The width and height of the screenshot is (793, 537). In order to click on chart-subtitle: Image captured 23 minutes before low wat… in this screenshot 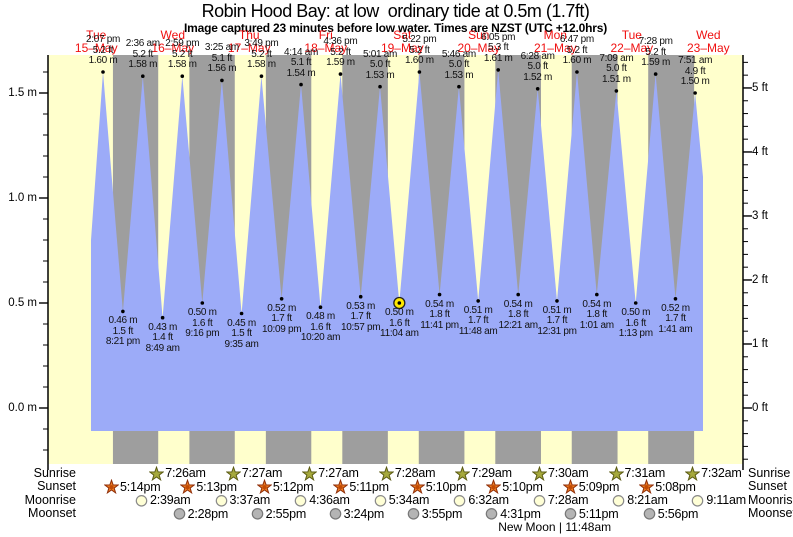, I will do `click(395, 28)`.